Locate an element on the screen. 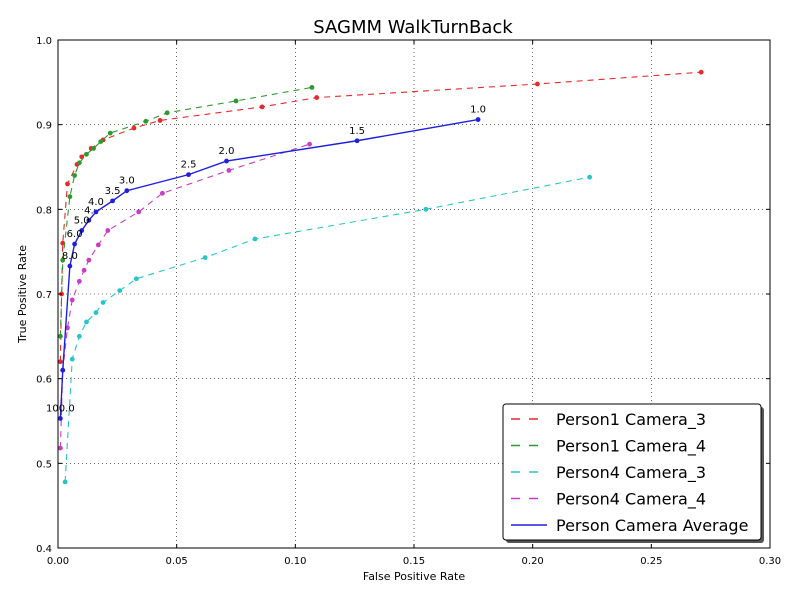 The image size is (800, 600). legend-entry-label: Person1 Camera_4 is located at coordinates (631, 447).